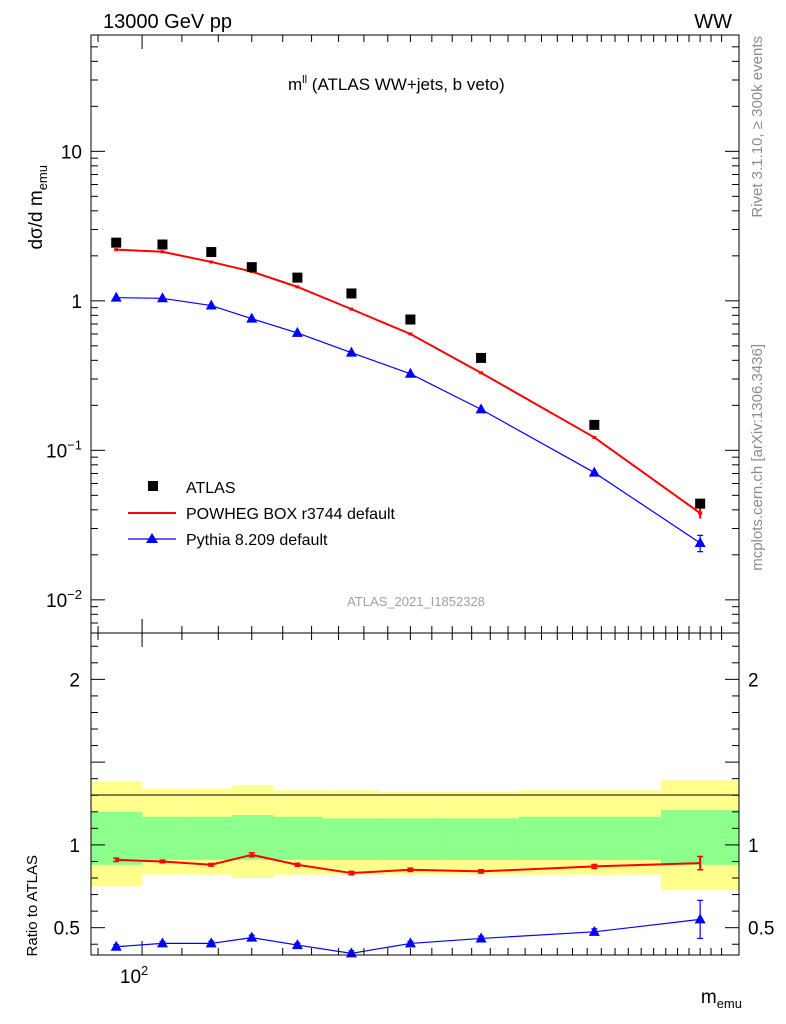  I want to click on header-process-label: WW, so click(713, 22).